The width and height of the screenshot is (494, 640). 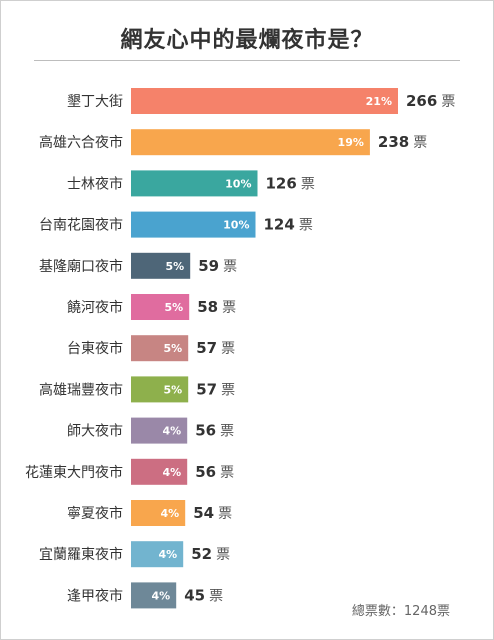 I want to click on value-label: 52 票, so click(x=210, y=554).